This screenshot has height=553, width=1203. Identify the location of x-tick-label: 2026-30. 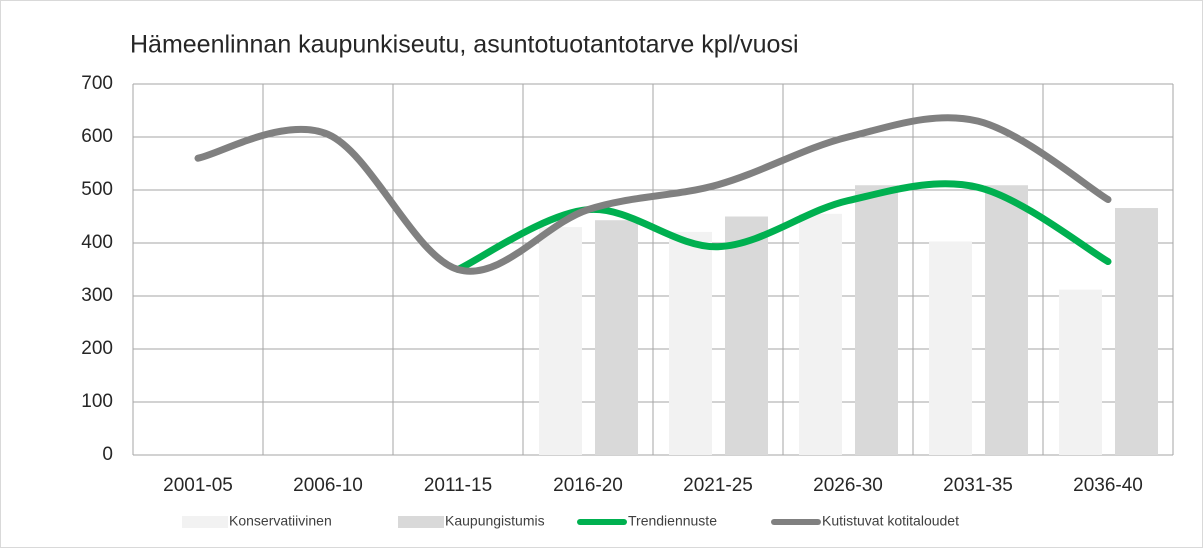
(848, 485).